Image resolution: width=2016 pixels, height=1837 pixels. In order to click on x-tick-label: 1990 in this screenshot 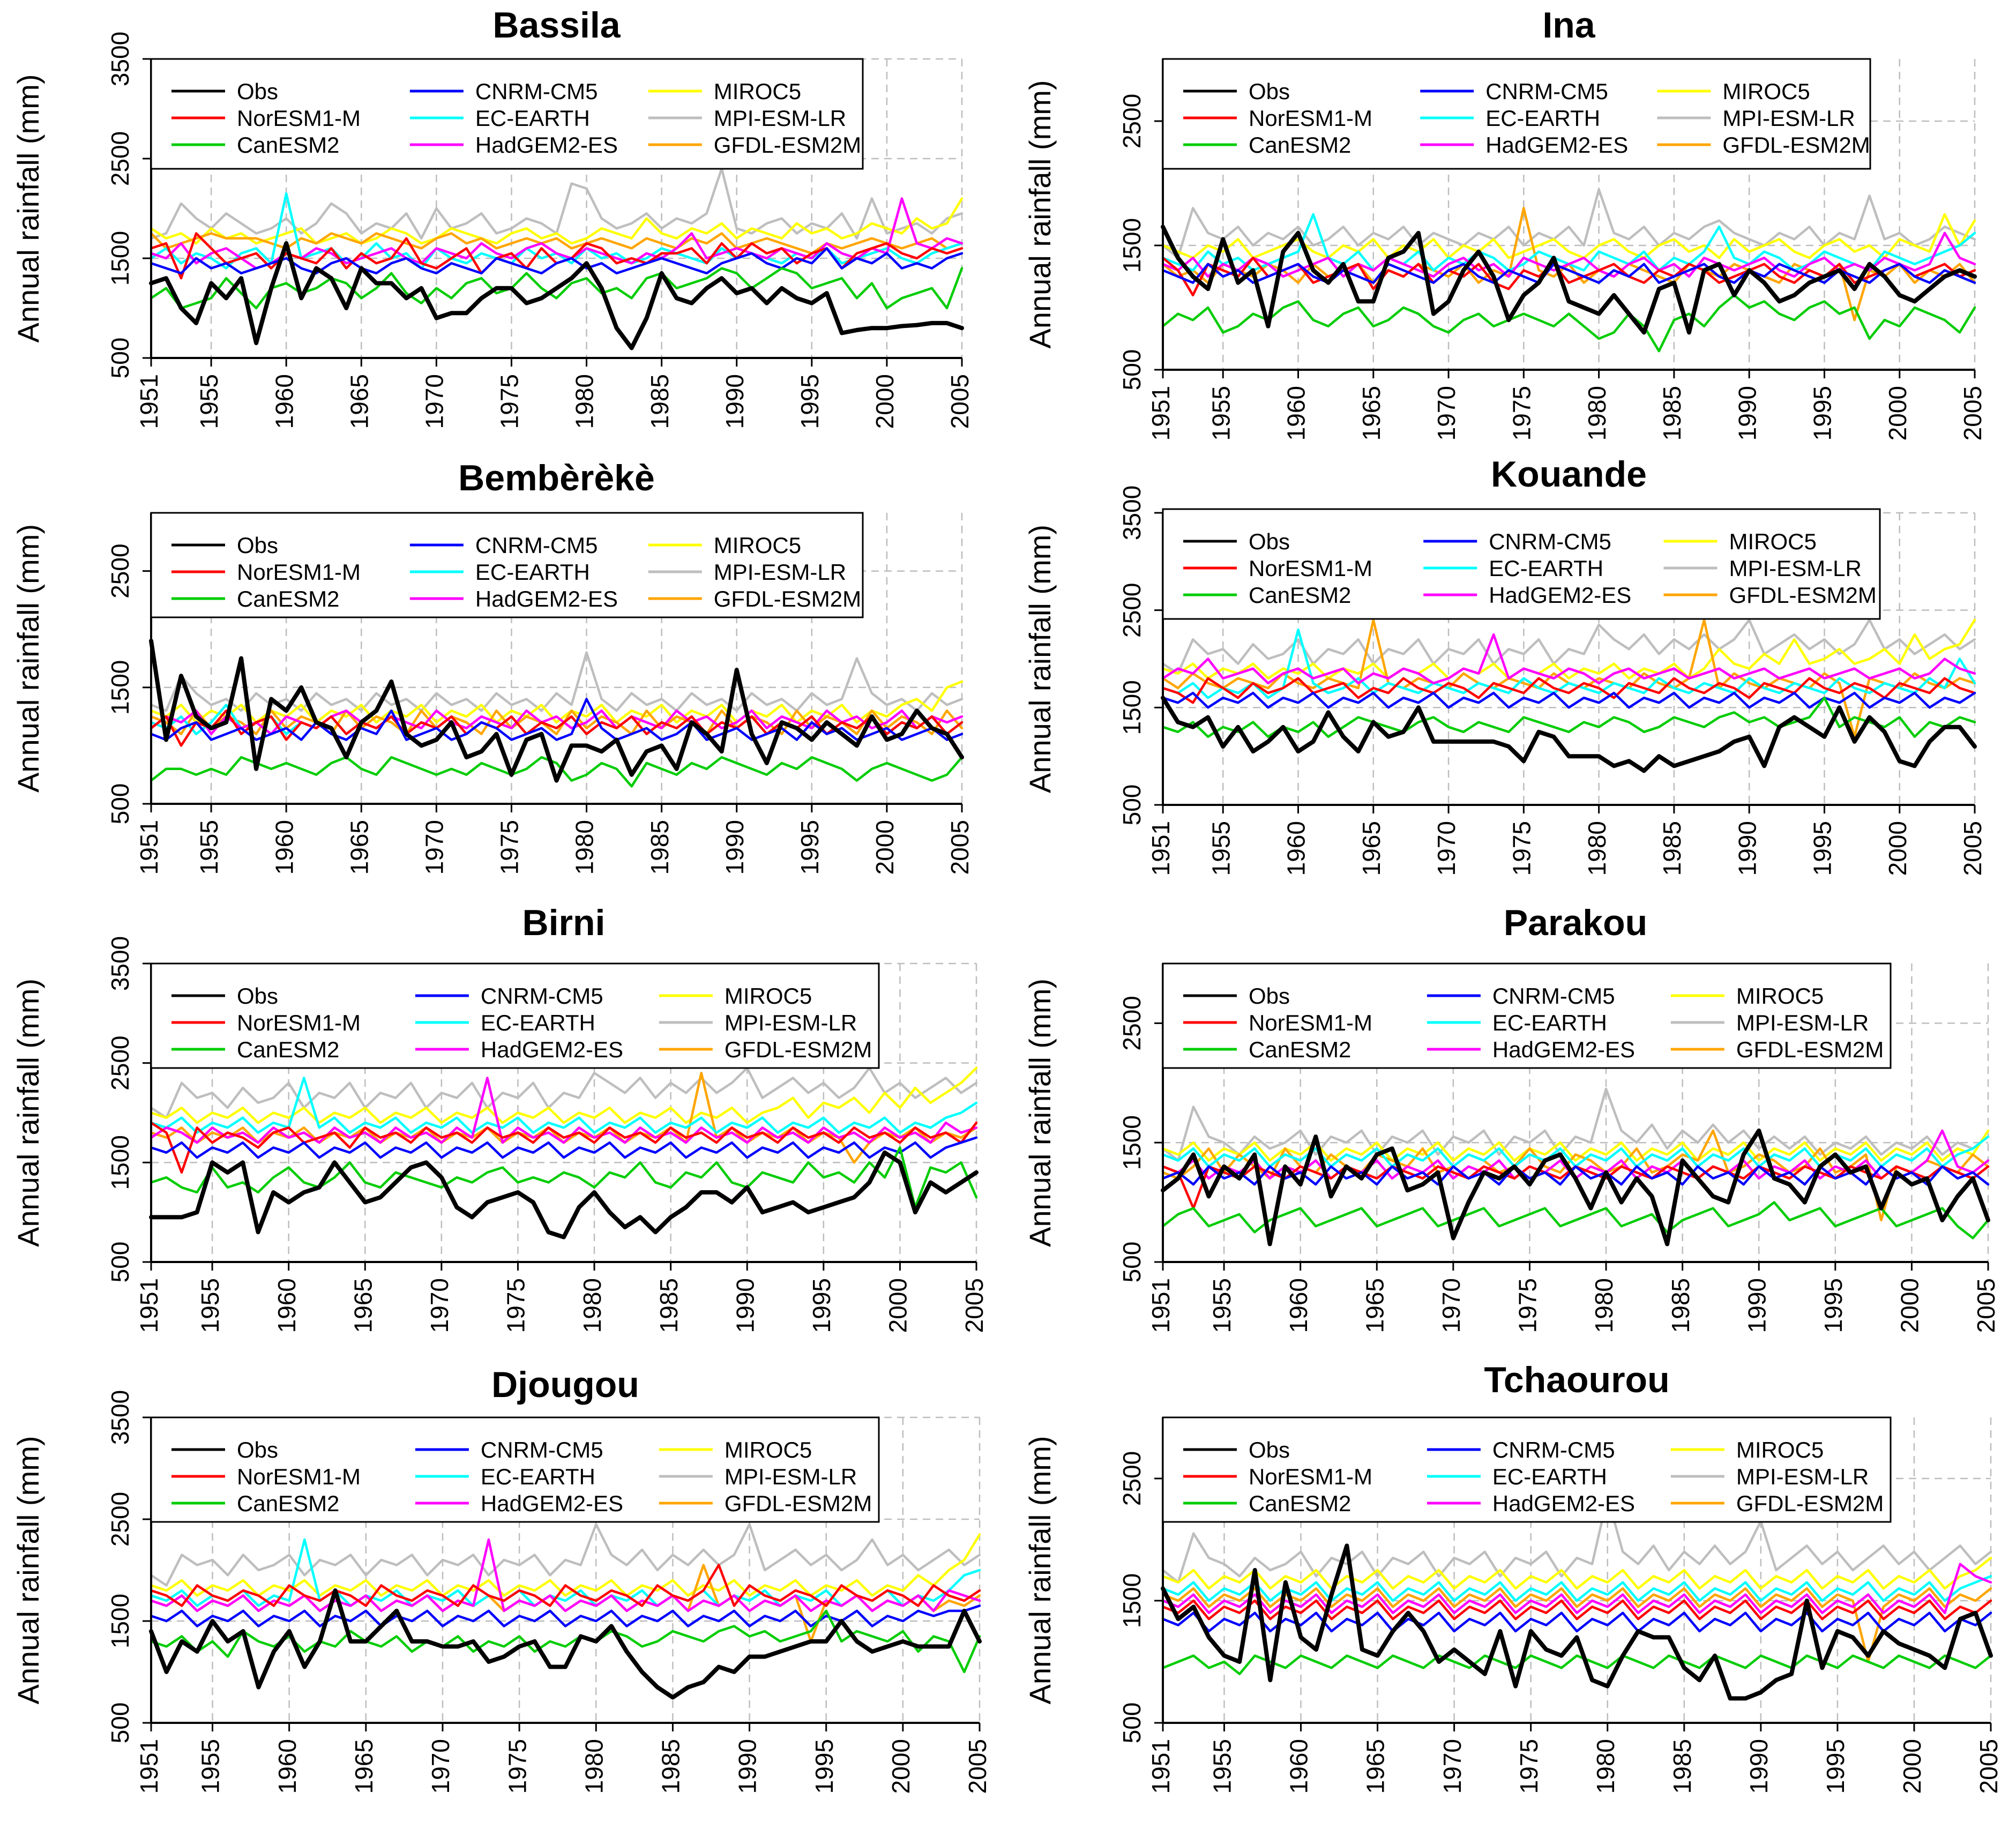, I will do `click(1757, 1306)`.